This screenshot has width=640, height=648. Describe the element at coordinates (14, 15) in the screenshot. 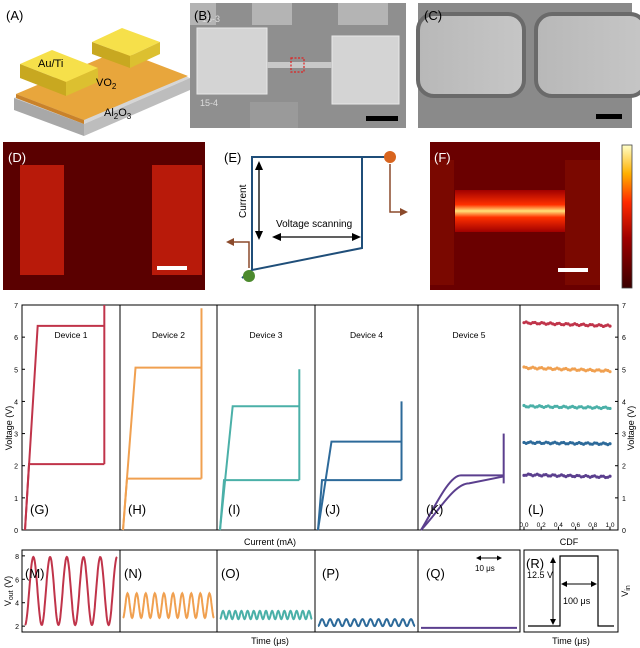

I see `letter-a: (A)` at that location.